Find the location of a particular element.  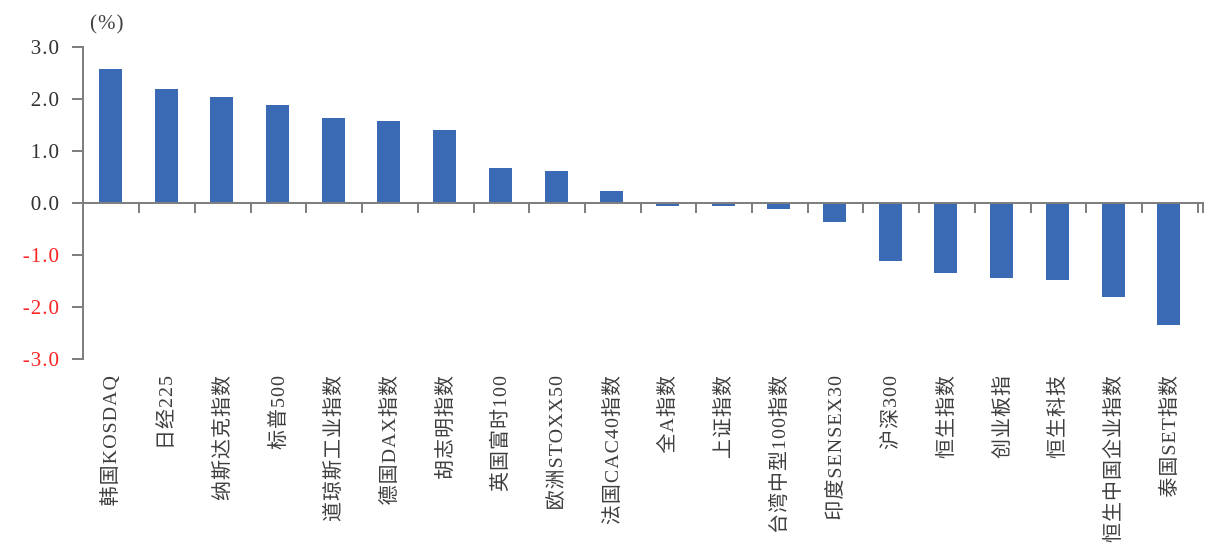

x-axis-label: 上证指数 is located at coordinates (723, 417).